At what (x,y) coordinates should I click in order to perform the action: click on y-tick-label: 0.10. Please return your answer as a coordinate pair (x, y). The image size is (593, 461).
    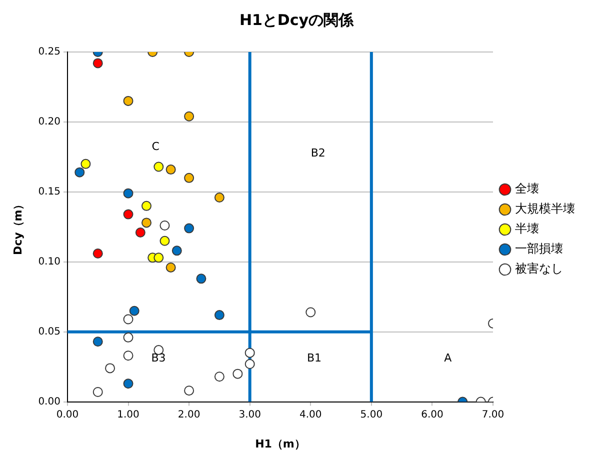
    Looking at the image, I should click on (49, 262).